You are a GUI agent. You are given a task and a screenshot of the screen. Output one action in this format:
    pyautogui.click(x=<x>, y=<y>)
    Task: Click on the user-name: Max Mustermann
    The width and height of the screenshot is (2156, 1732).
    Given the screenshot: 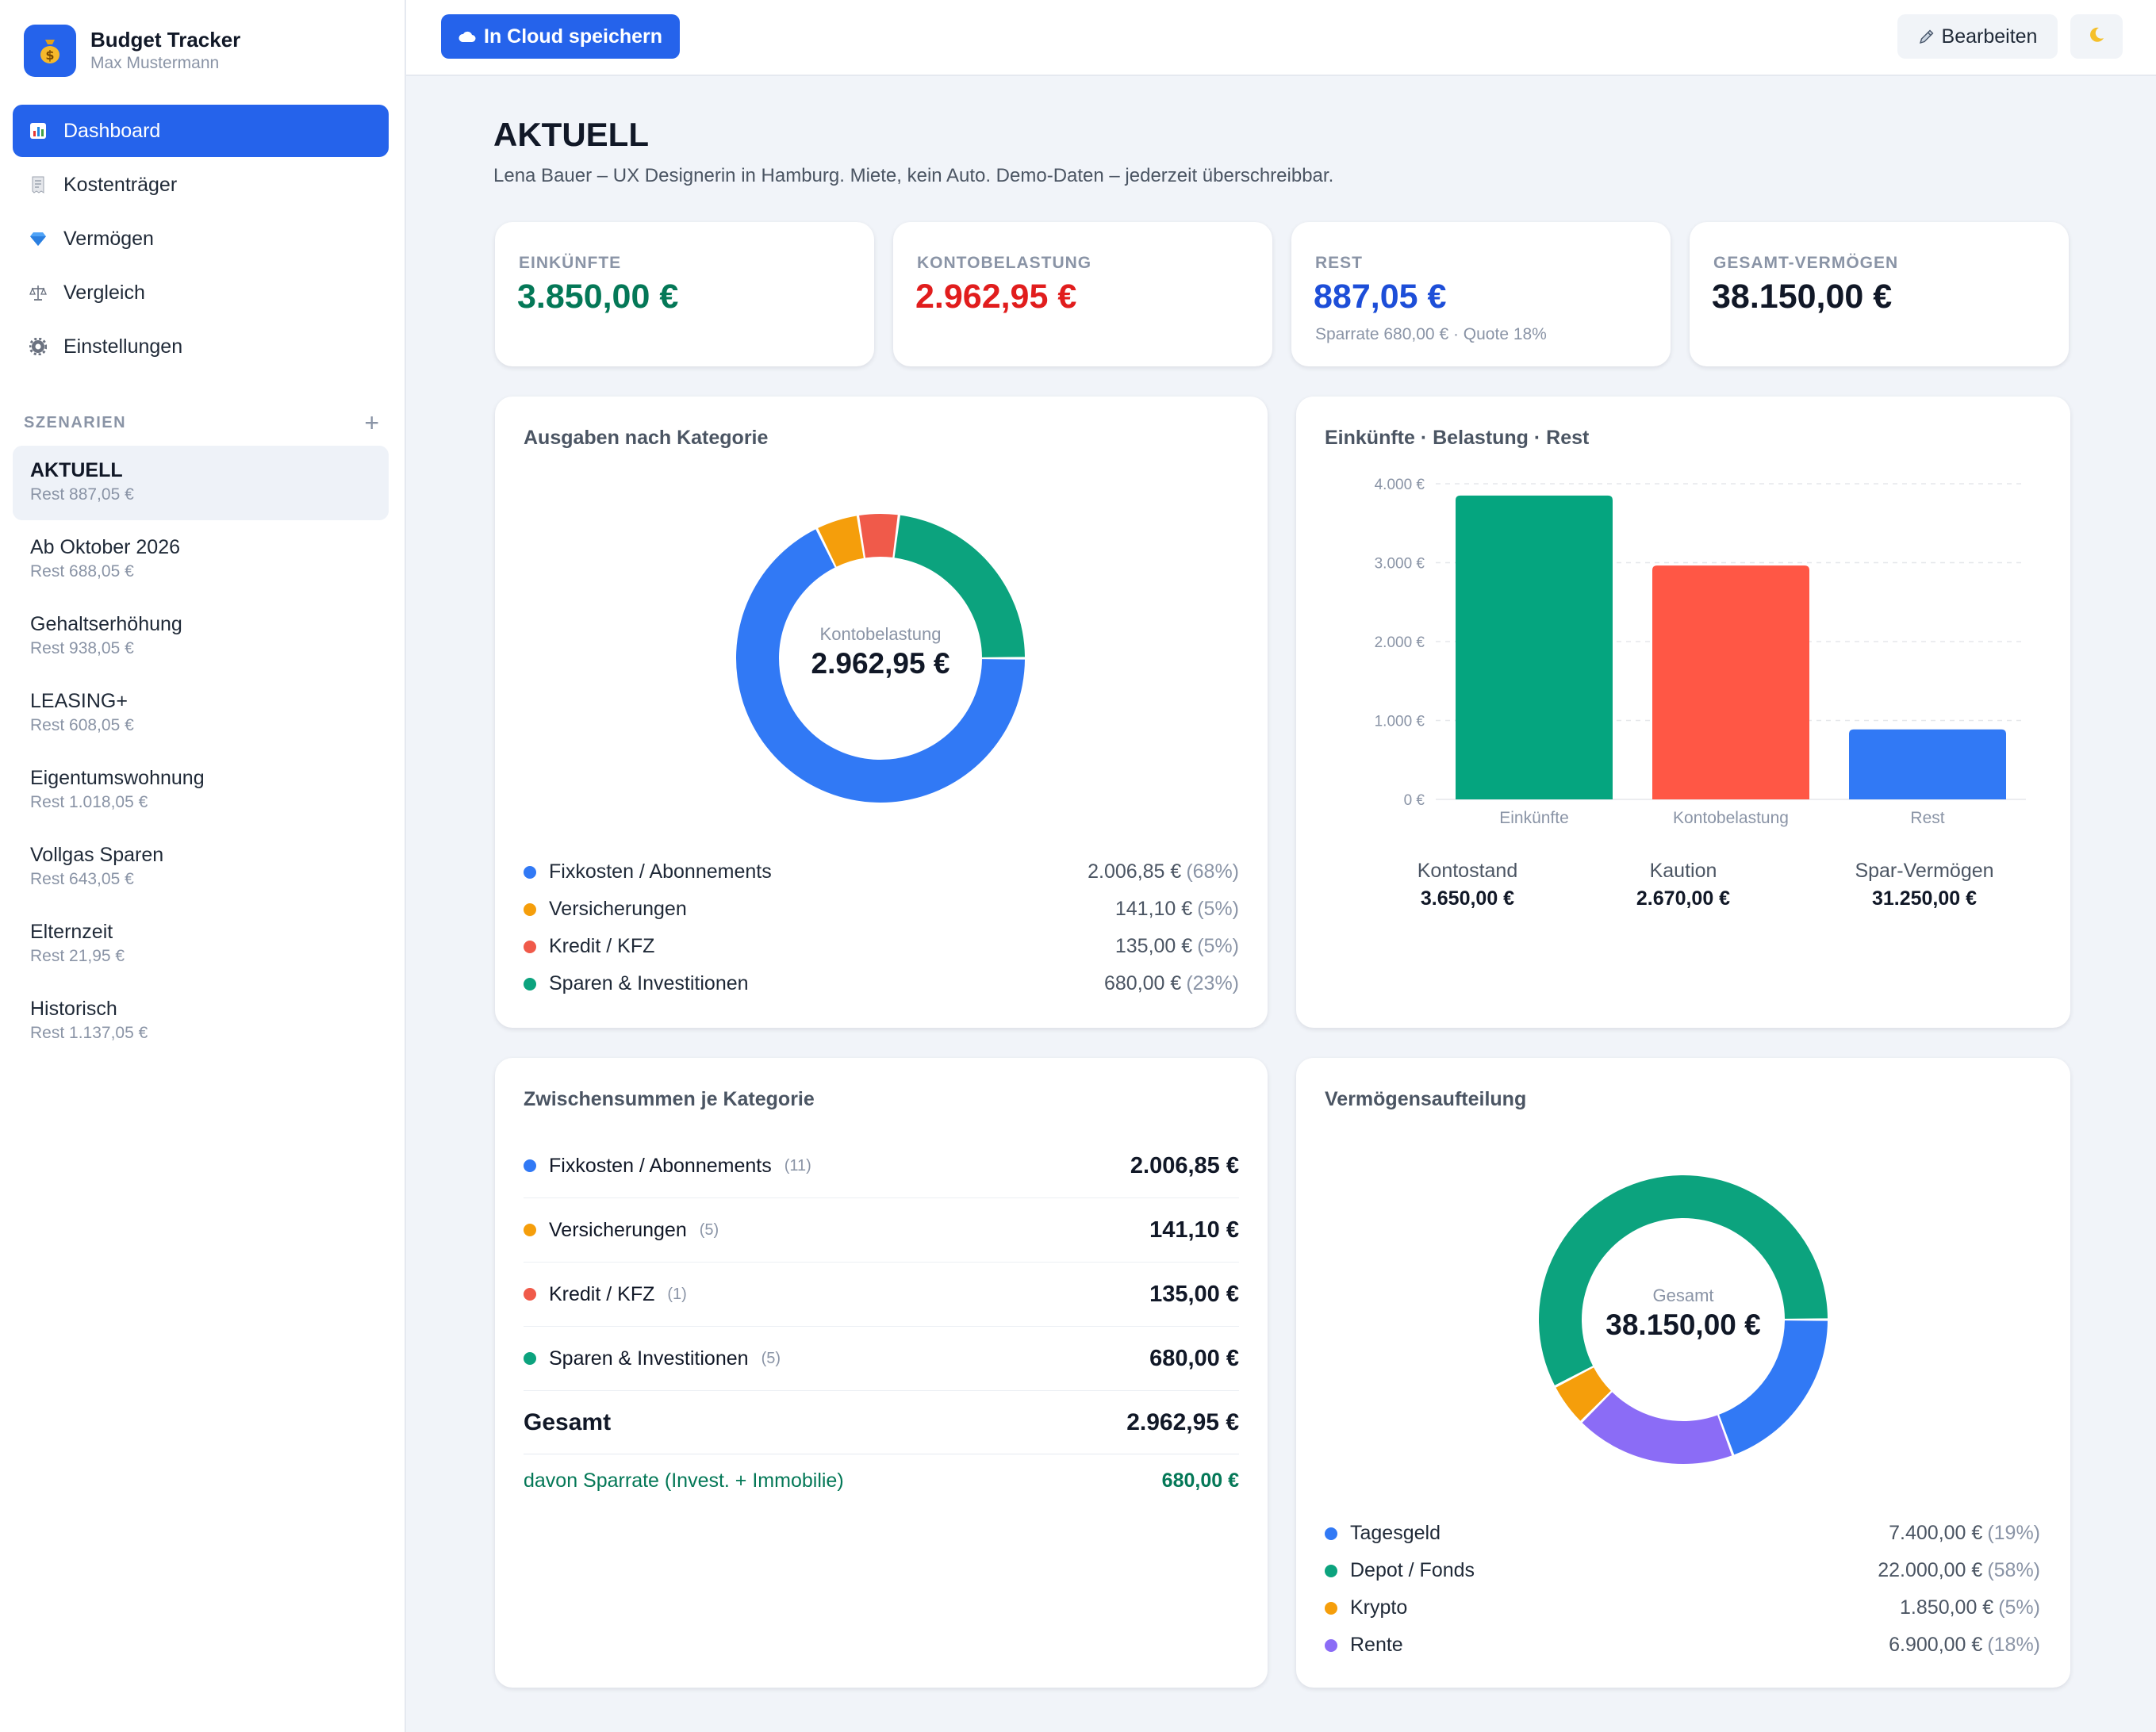 What is the action you would take?
    pyautogui.click(x=155, y=63)
    